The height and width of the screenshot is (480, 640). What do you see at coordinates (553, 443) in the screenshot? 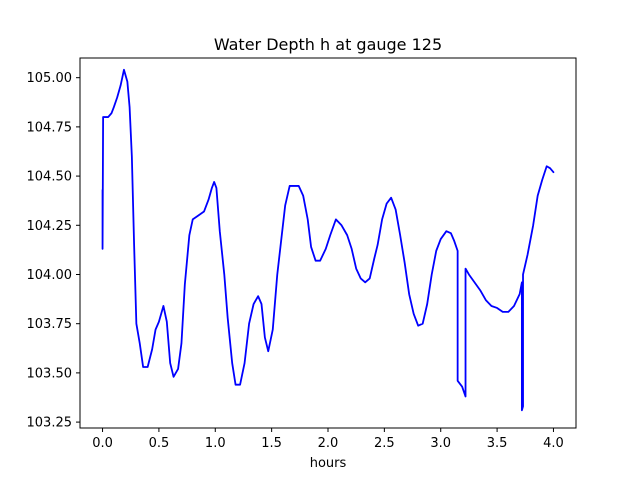
I see `x-tick-label: 4.0` at bounding box center [553, 443].